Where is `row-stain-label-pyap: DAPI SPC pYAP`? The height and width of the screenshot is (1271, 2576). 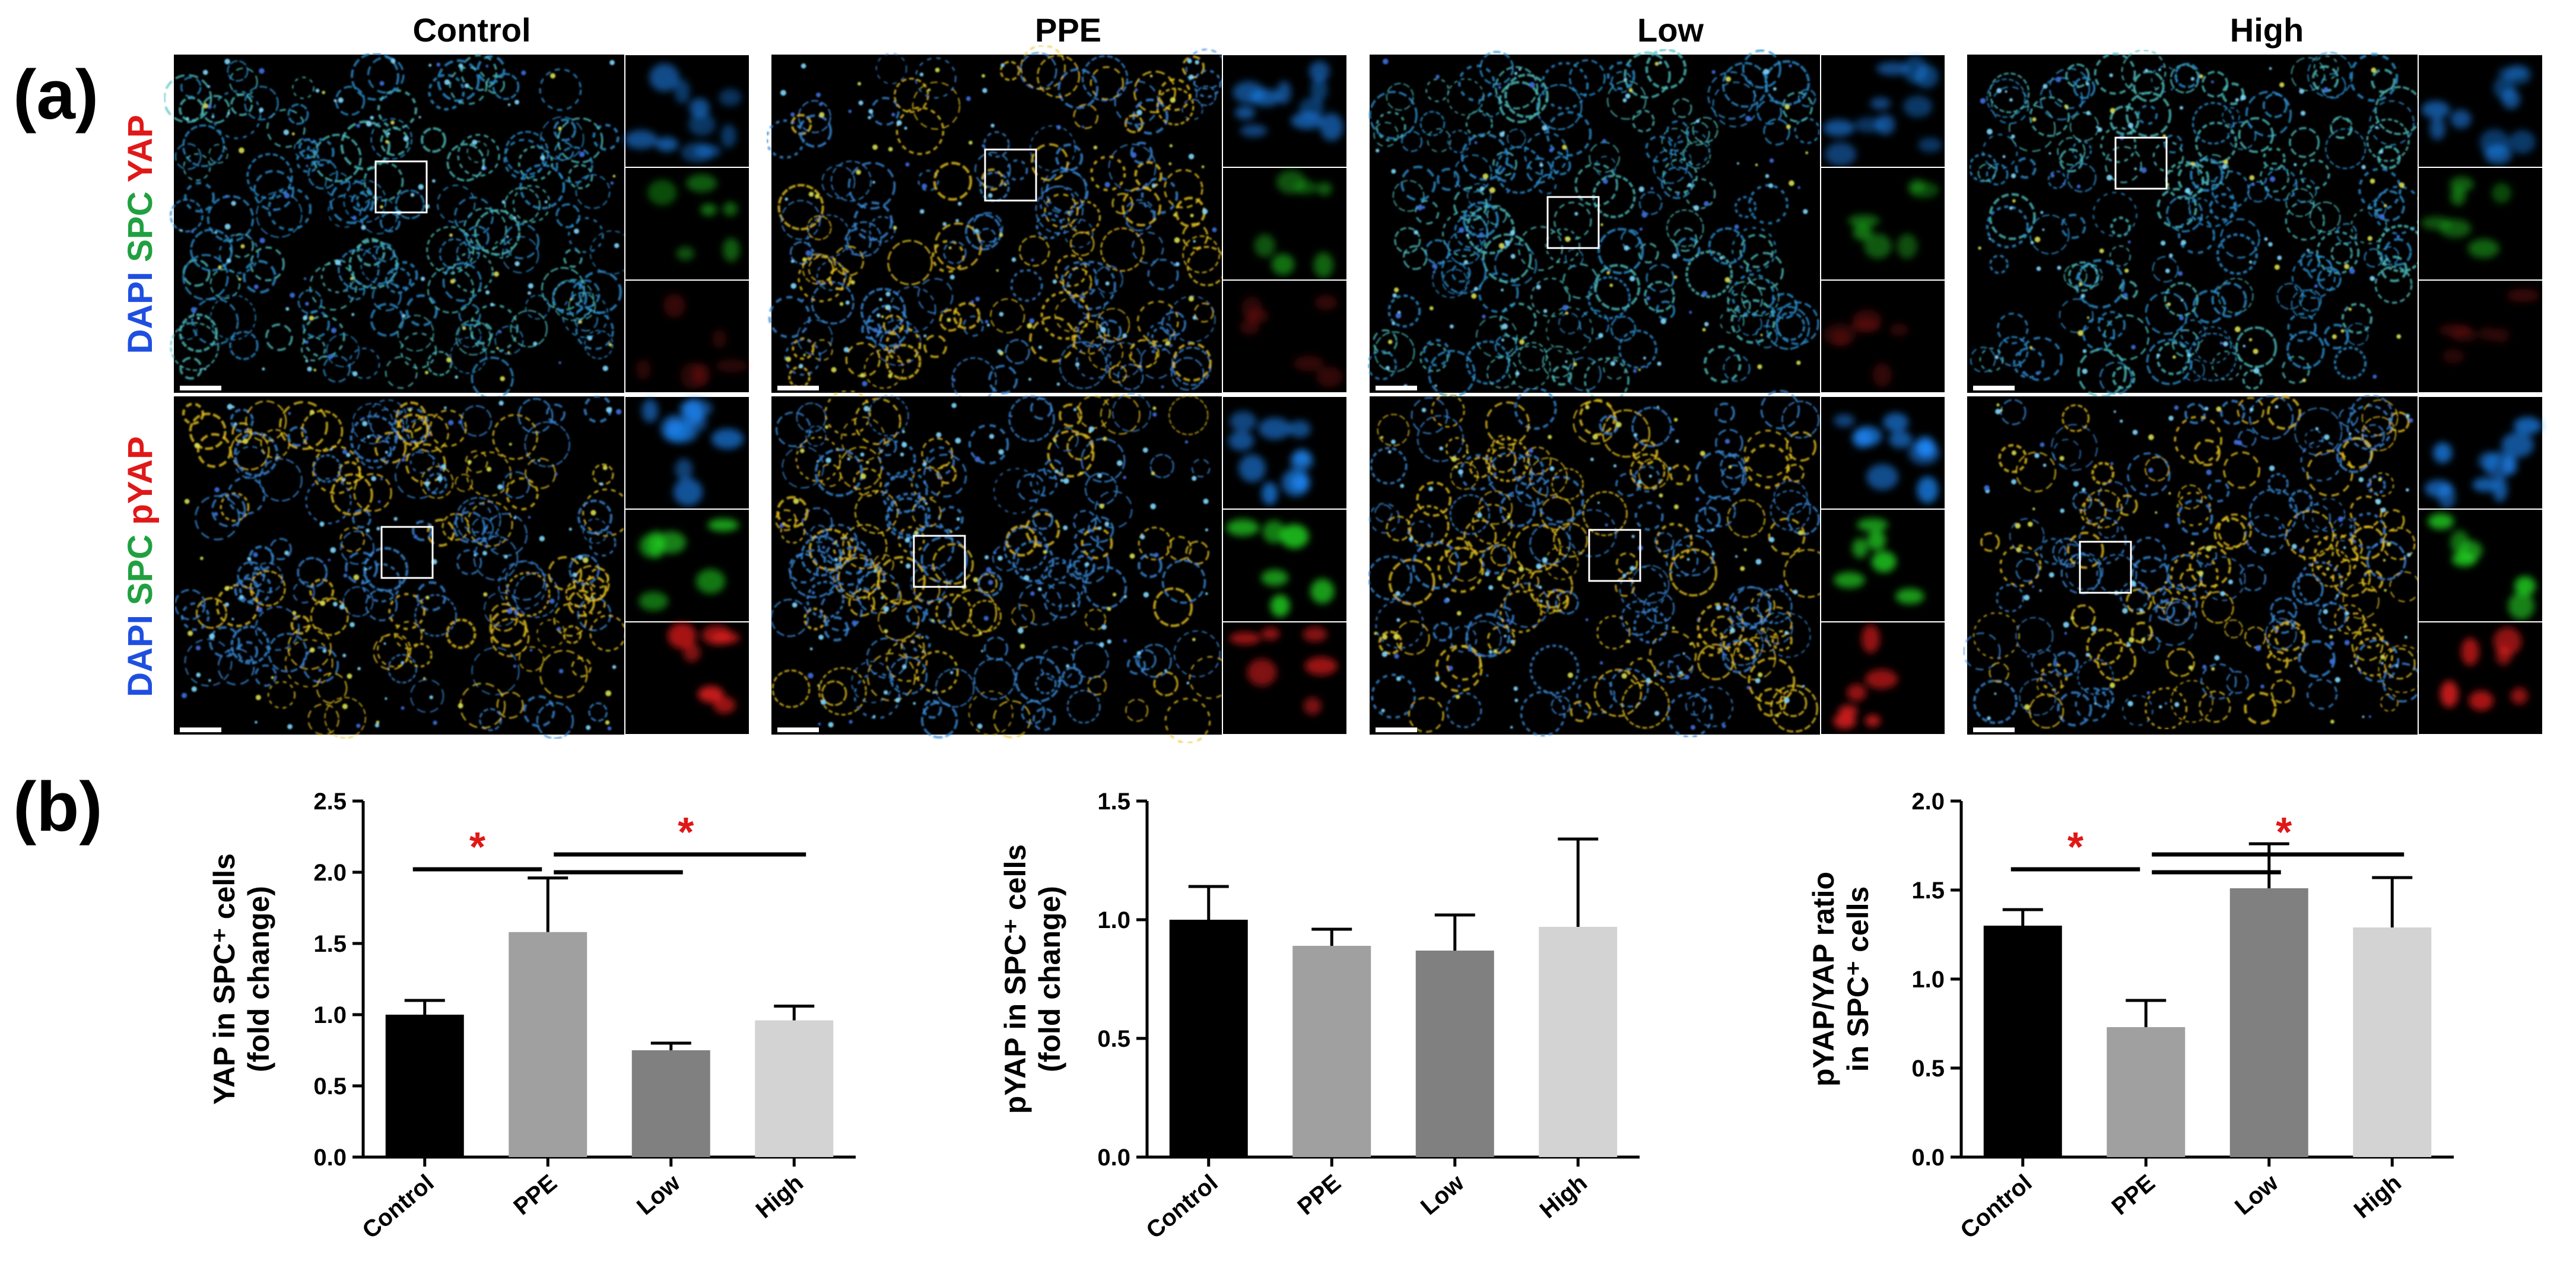 row-stain-label-pyap: DAPI SPC pYAP is located at coordinates (140, 566).